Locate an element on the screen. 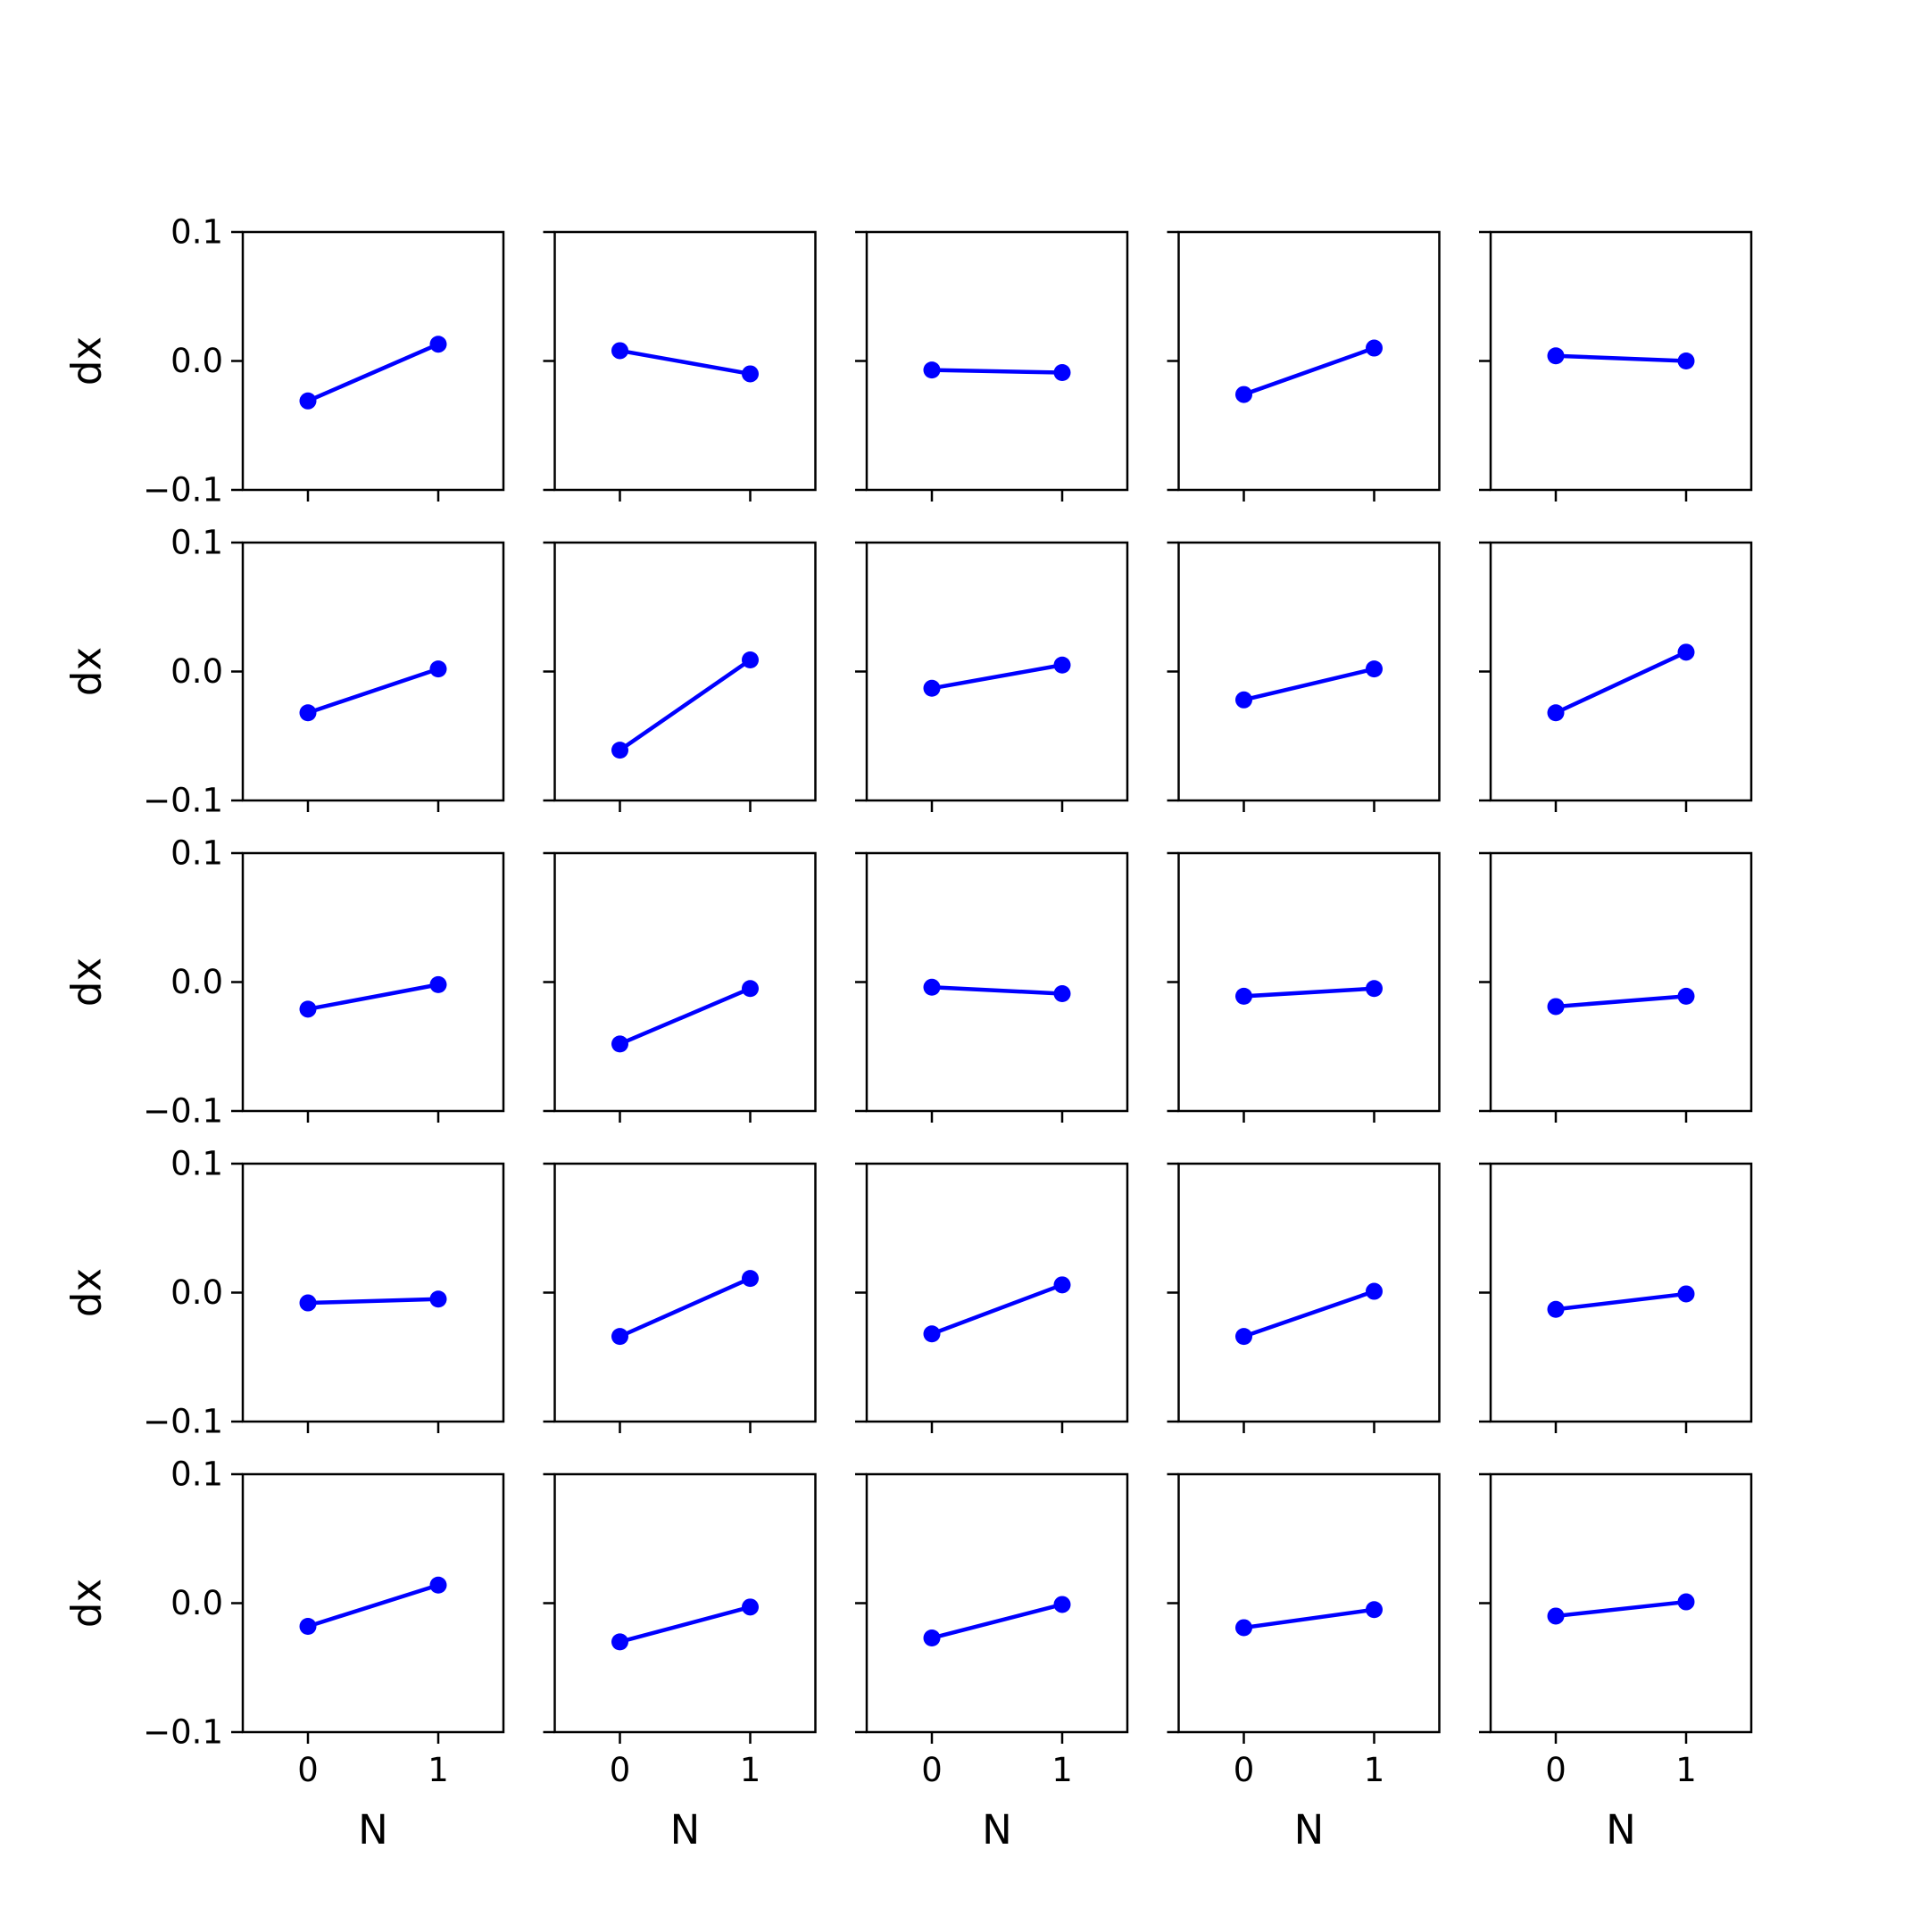 The height and width of the screenshot is (1932, 1928). subplot-r3-c3 is located at coordinates (992, 987).